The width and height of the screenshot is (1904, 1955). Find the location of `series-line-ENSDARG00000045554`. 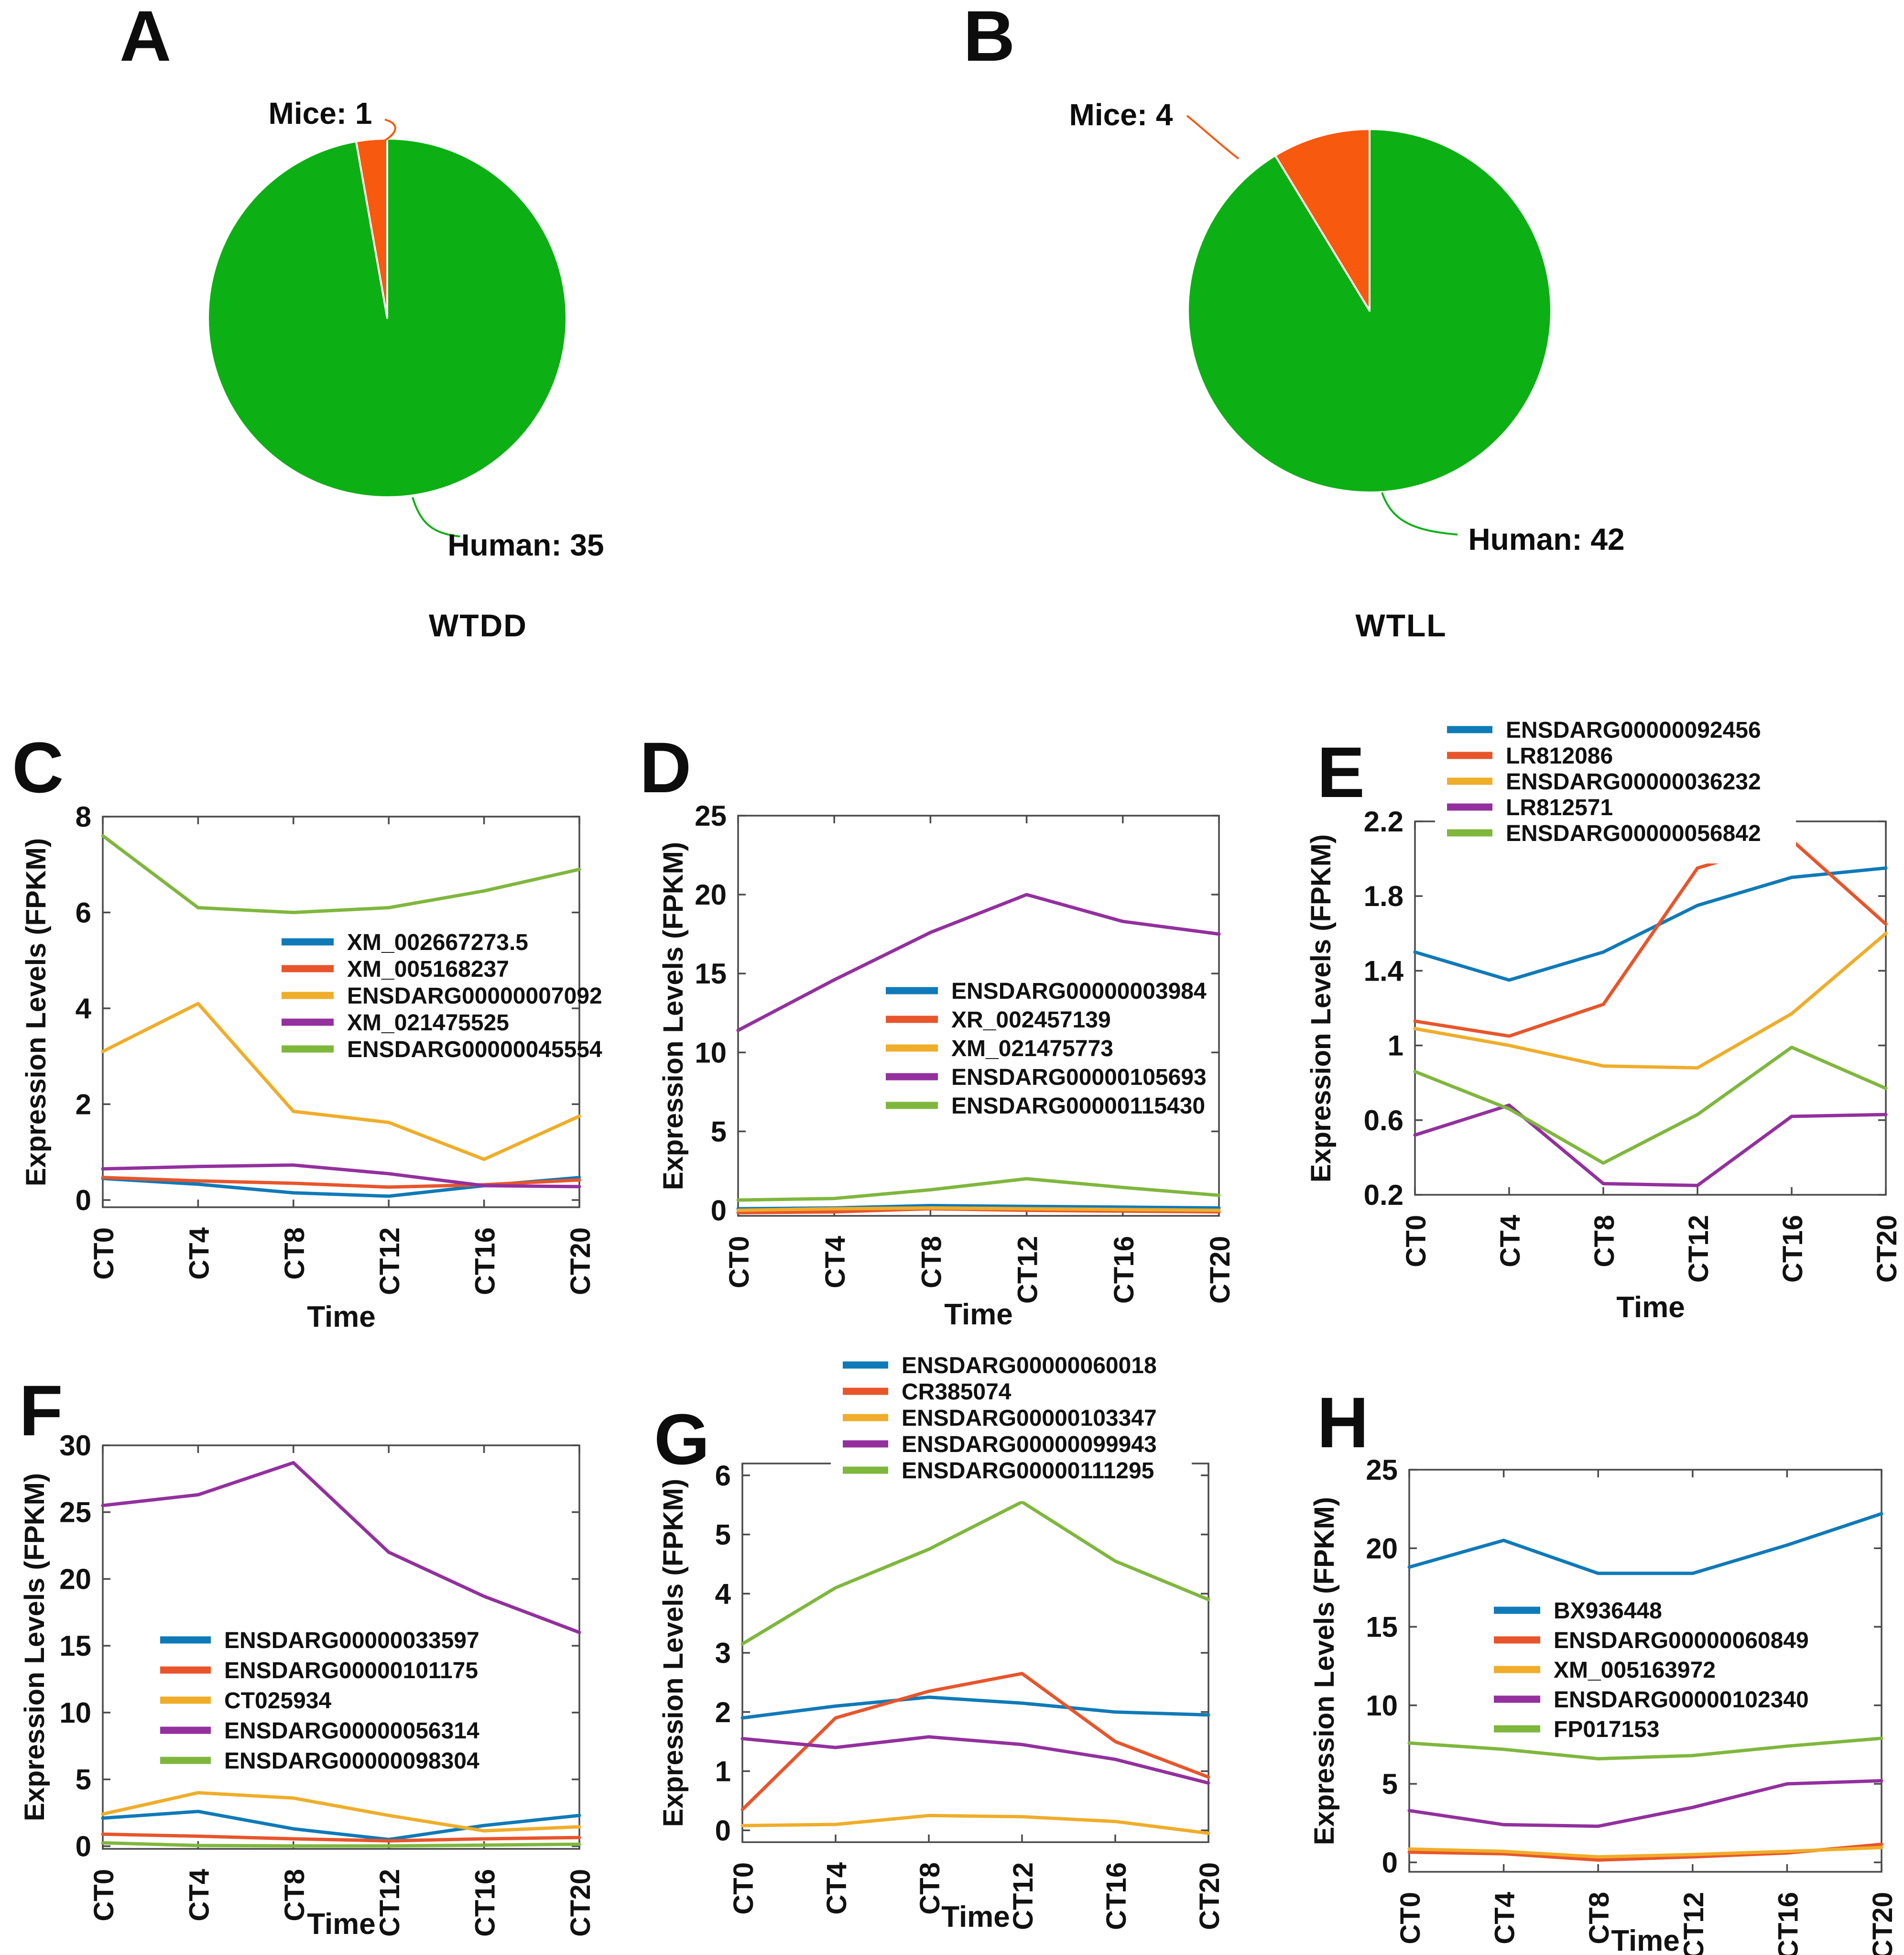

series-line-ENSDARG00000045554 is located at coordinates (341, 874).